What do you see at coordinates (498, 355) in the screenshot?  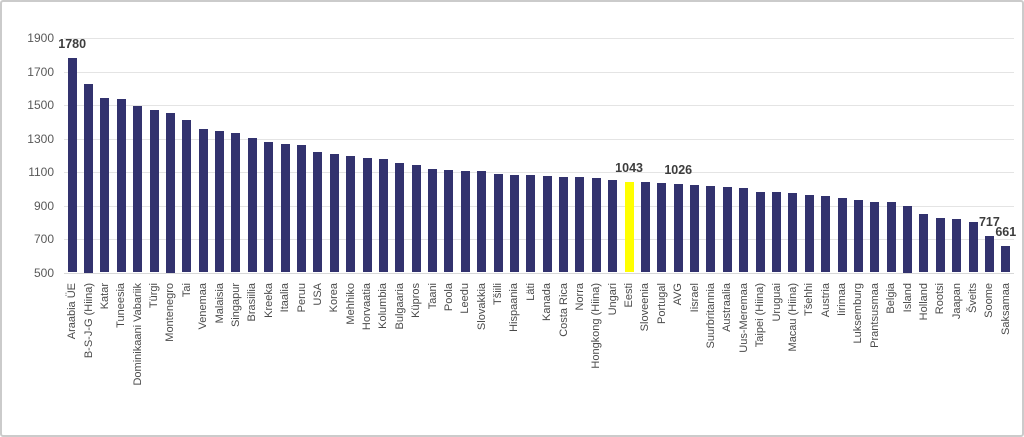 I see `x-axis-label: Tšiili` at bounding box center [498, 355].